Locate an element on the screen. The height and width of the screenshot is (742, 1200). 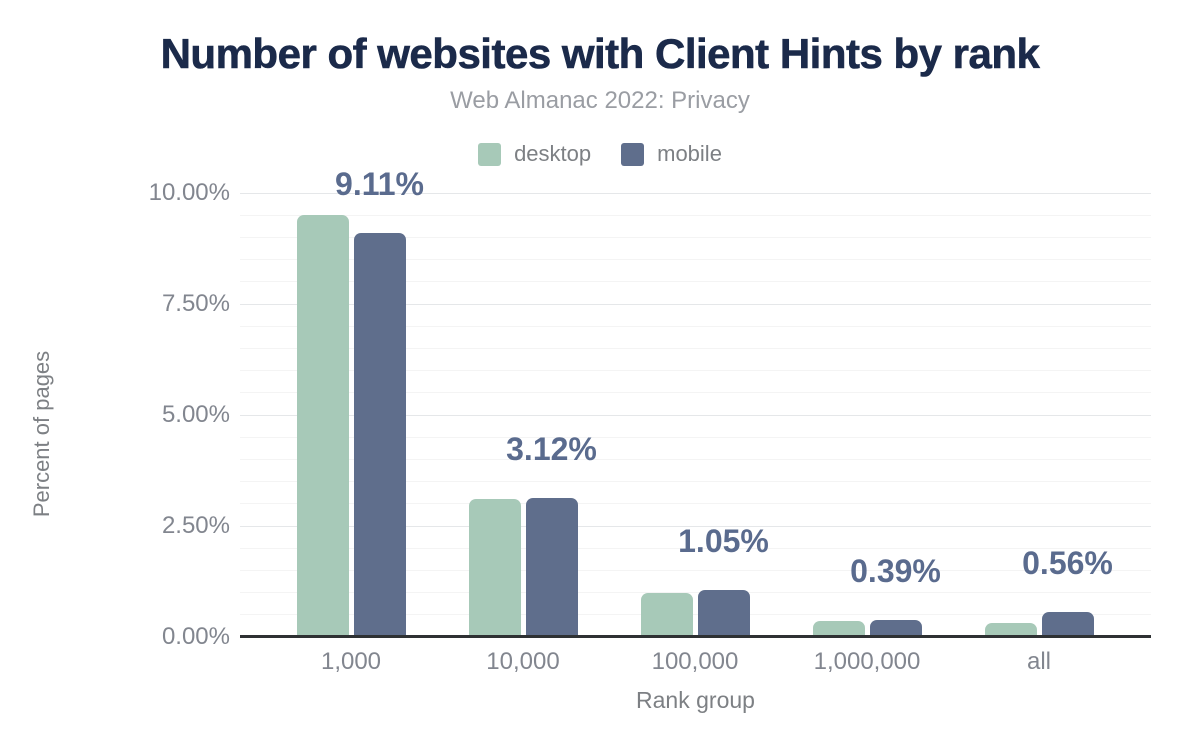
legend-swatch-desktop is located at coordinates (490, 154).